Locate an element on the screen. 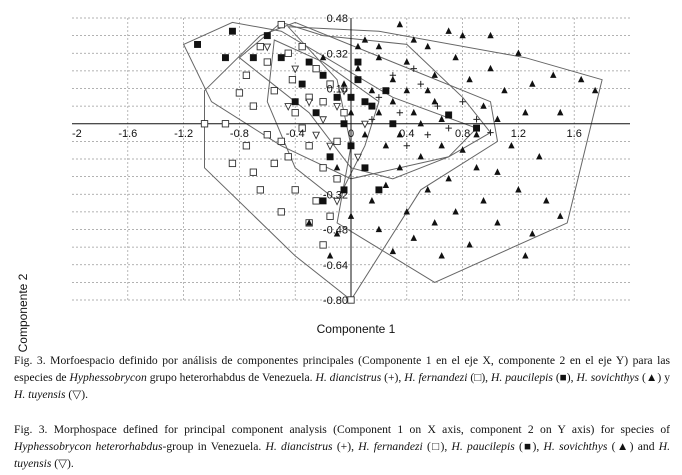 This screenshot has width=682, height=475. convex-hull is located at coordinates (365, 100).